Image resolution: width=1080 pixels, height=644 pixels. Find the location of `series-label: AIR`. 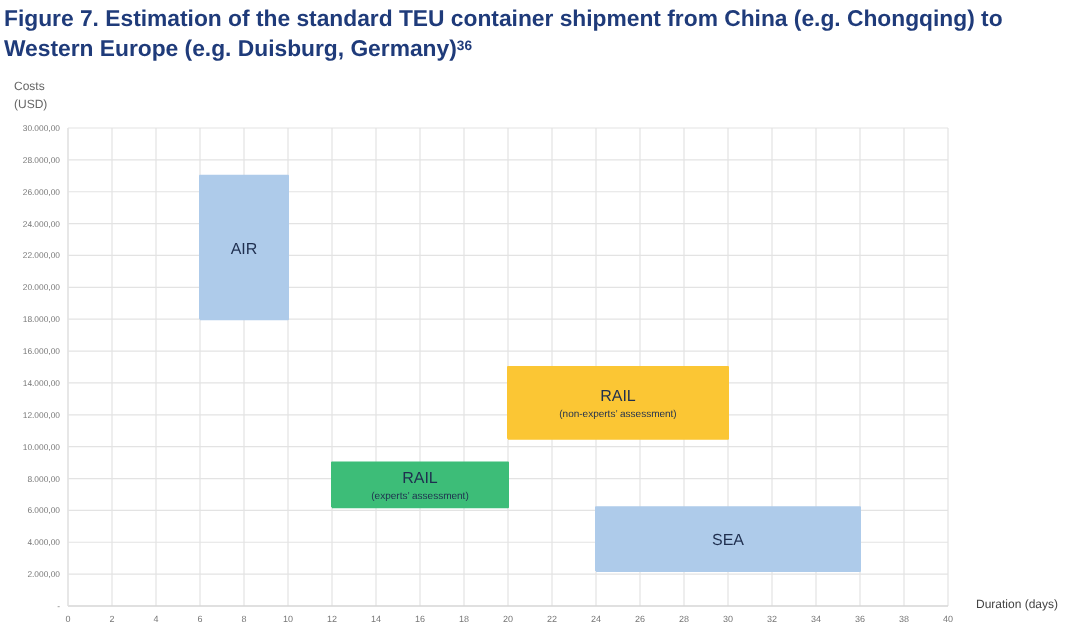

series-label: AIR is located at coordinates (244, 248).